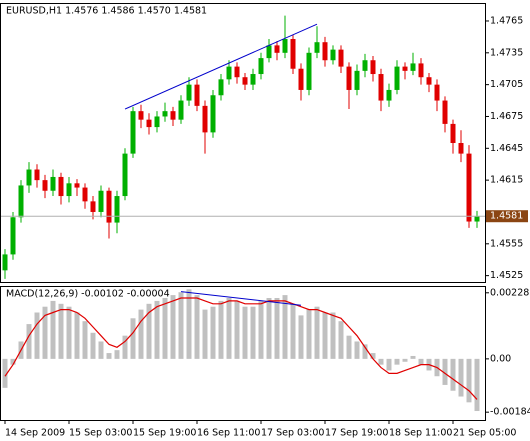  I want to click on macd-title: MACD(12,26,9) -0.00102 -0.00004, so click(88, 294).